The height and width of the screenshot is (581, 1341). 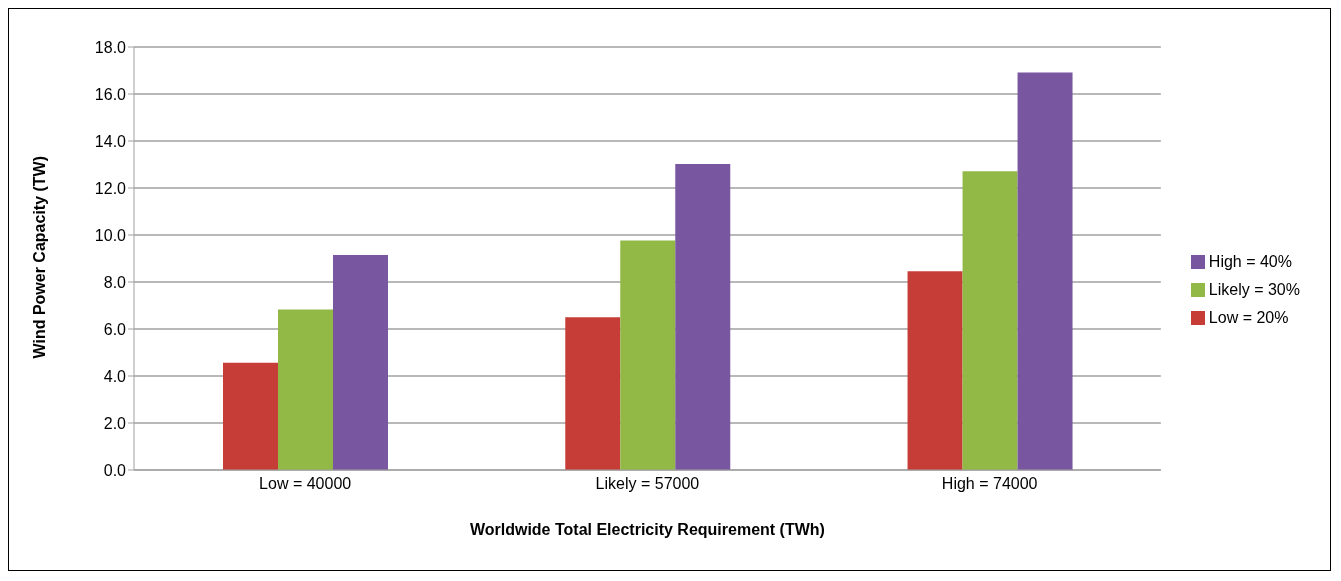 I want to click on y-tick-label: 2.0, so click(x=115, y=423).